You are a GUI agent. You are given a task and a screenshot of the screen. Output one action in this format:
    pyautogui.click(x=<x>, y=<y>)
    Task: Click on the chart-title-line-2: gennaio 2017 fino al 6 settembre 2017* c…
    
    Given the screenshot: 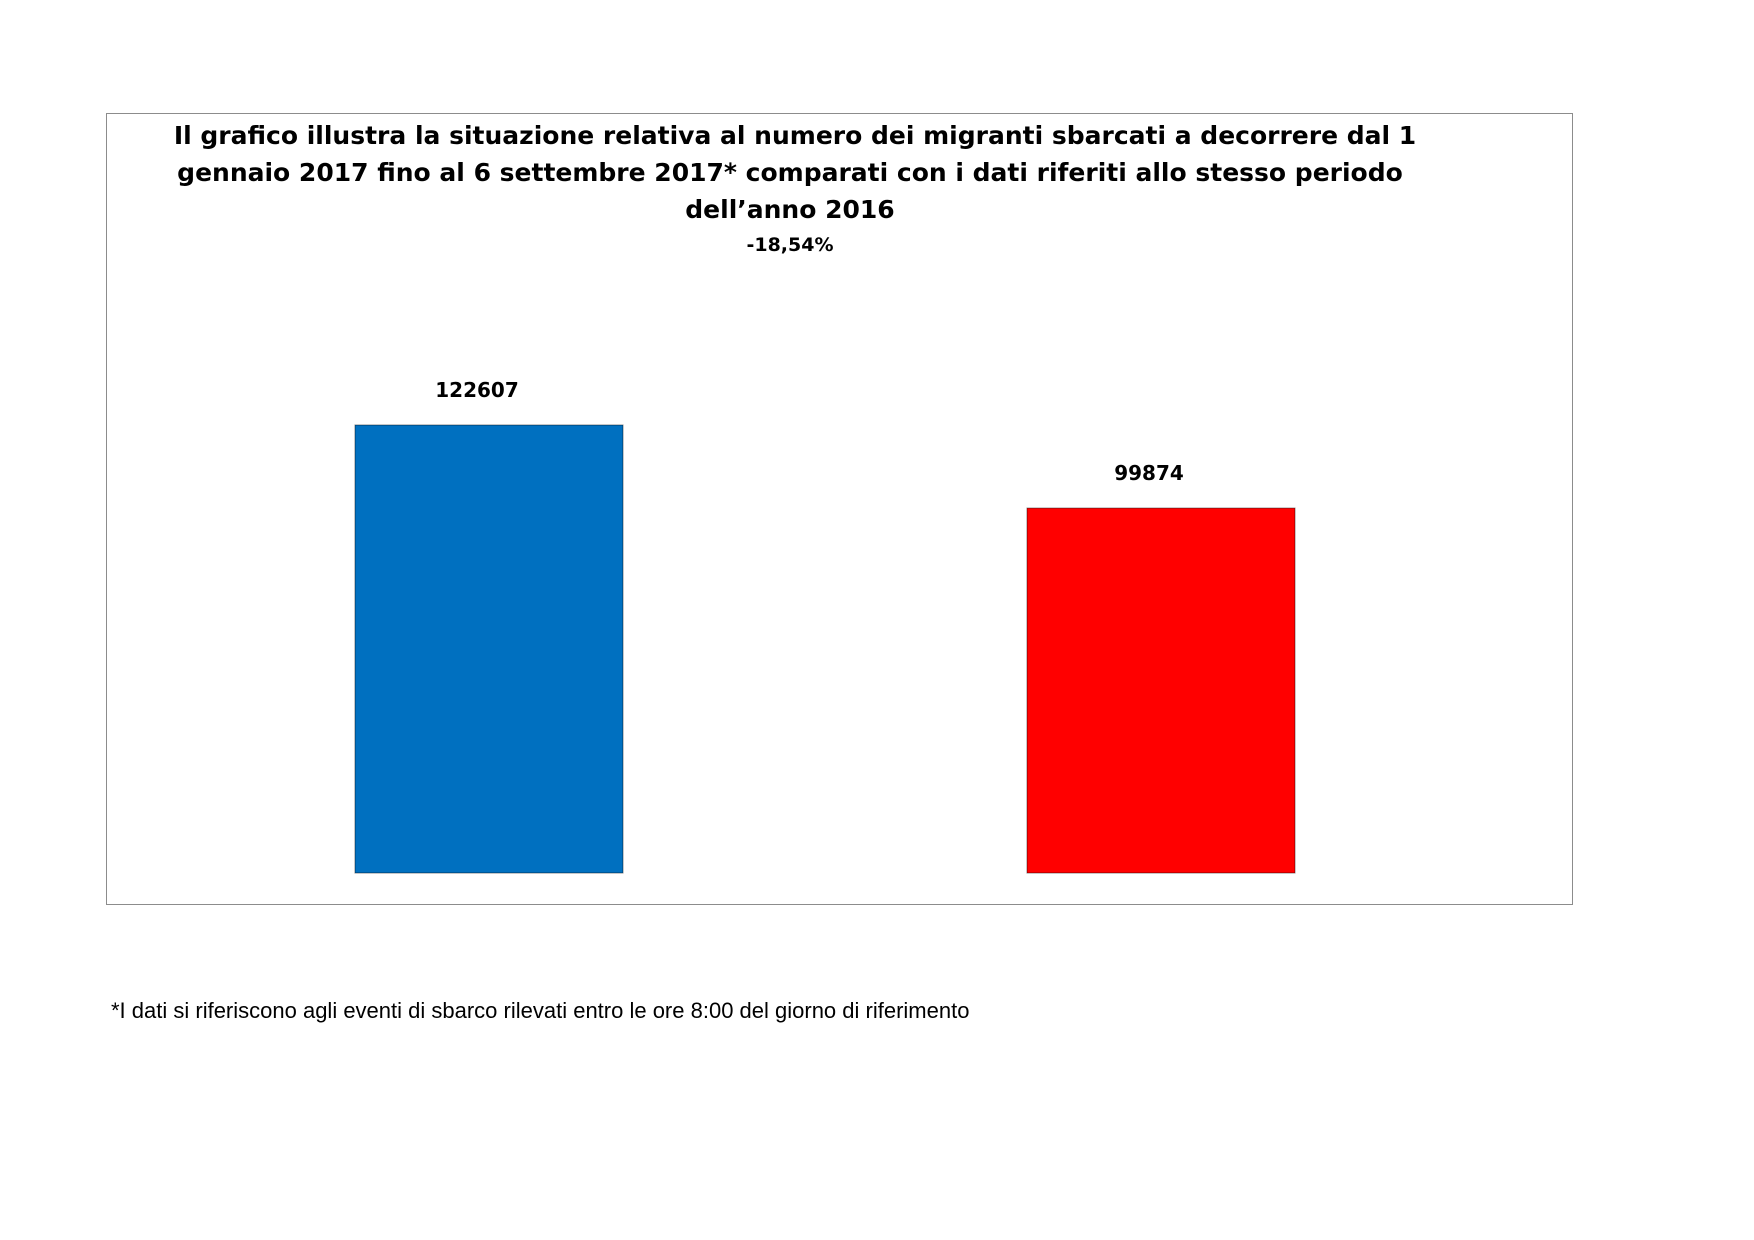 What is the action you would take?
    pyautogui.click(x=790, y=172)
    